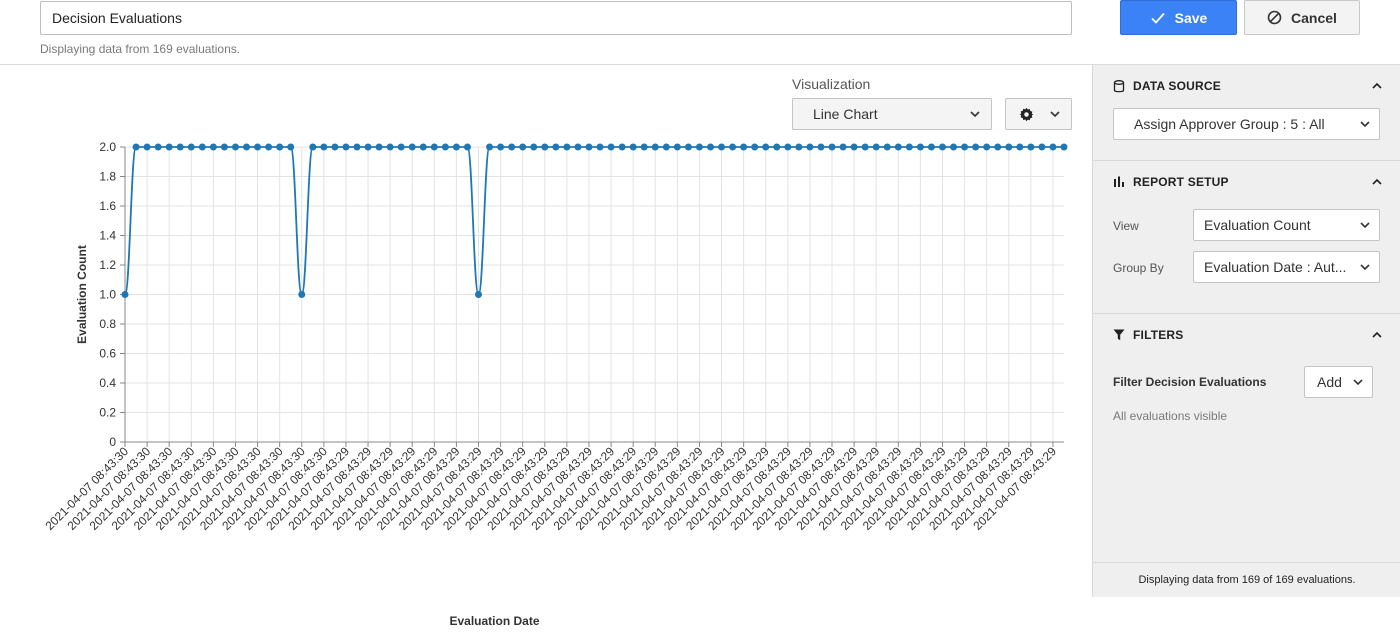  I want to click on view-select: Evaluation Count, so click(1286, 225).